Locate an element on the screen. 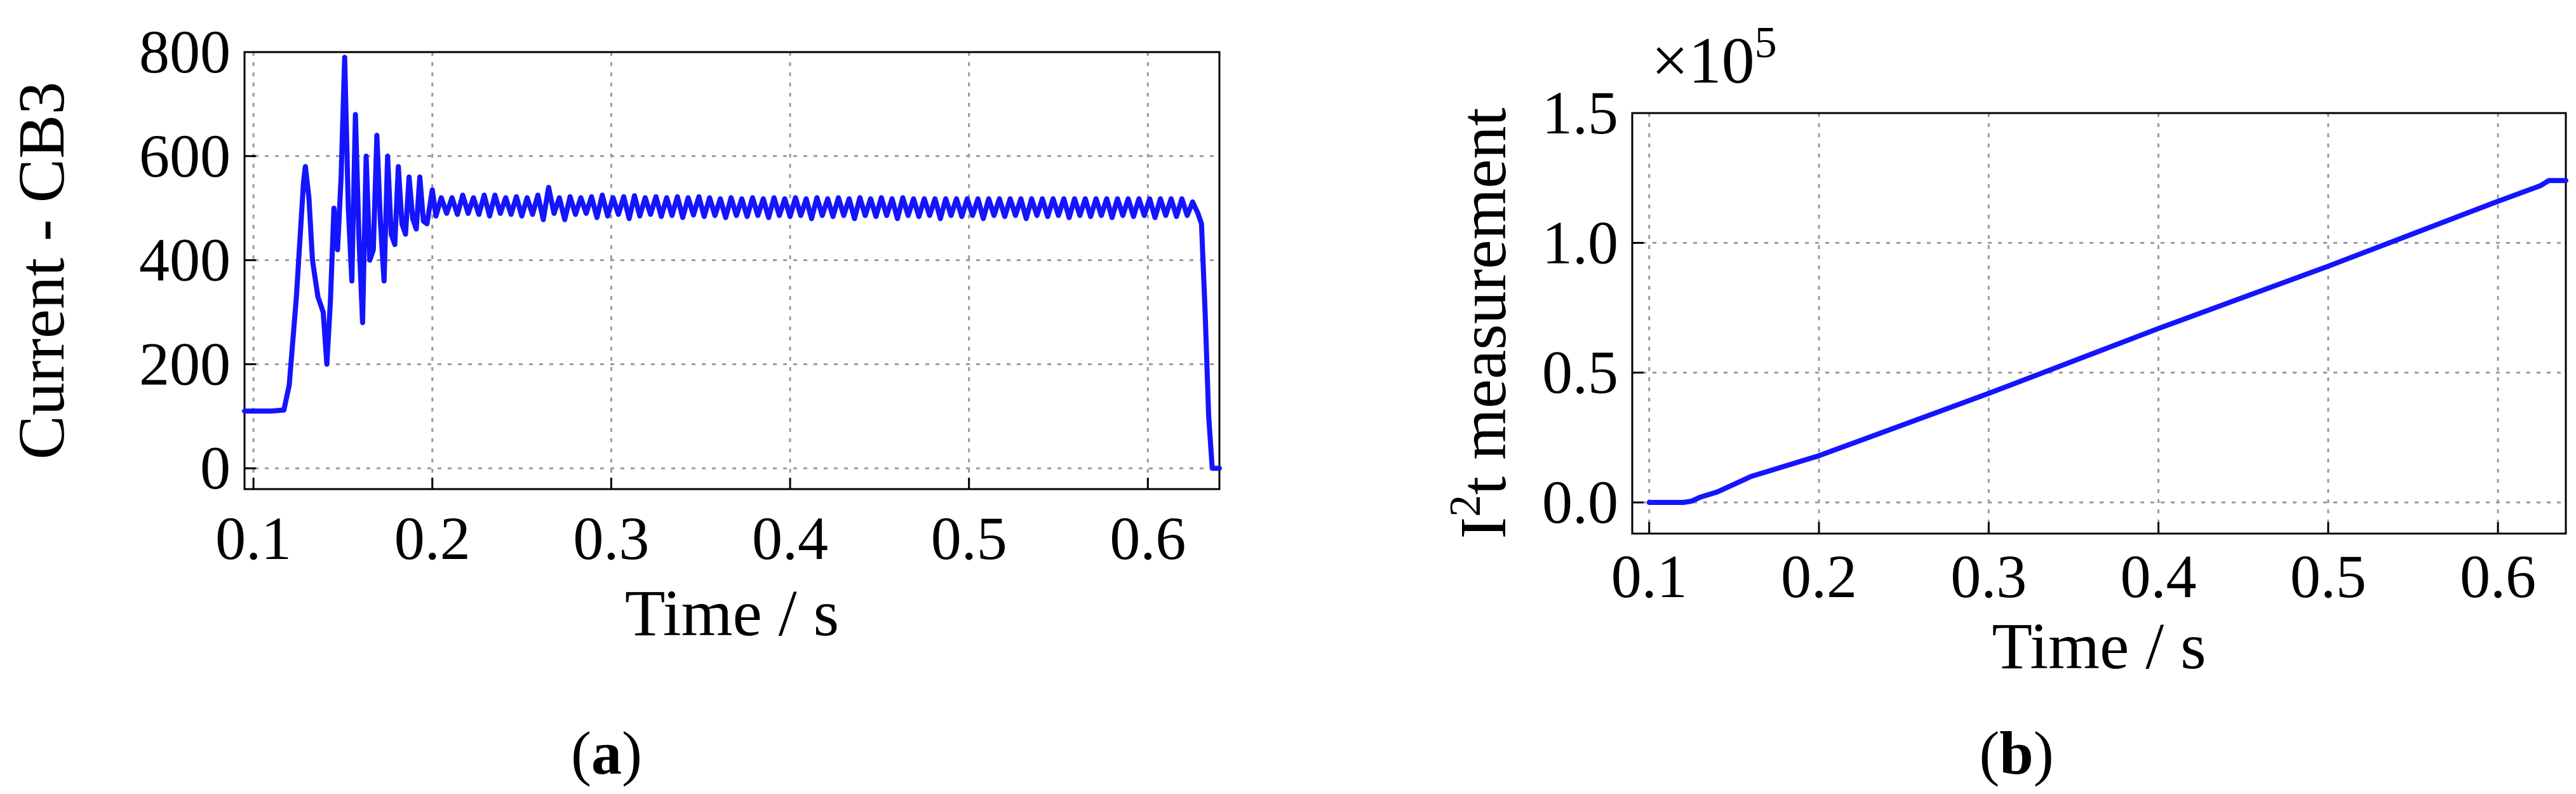  y-tick-label: 0.5 is located at coordinates (1580, 373).